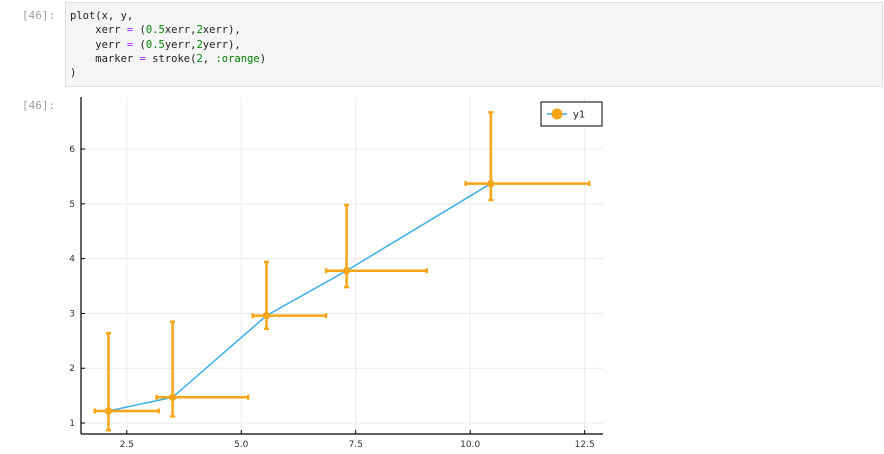 This screenshot has height=454, width=884. What do you see at coordinates (72, 424) in the screenshot?
I see `y-tick-label: 1` at bounding box center [72, 424].